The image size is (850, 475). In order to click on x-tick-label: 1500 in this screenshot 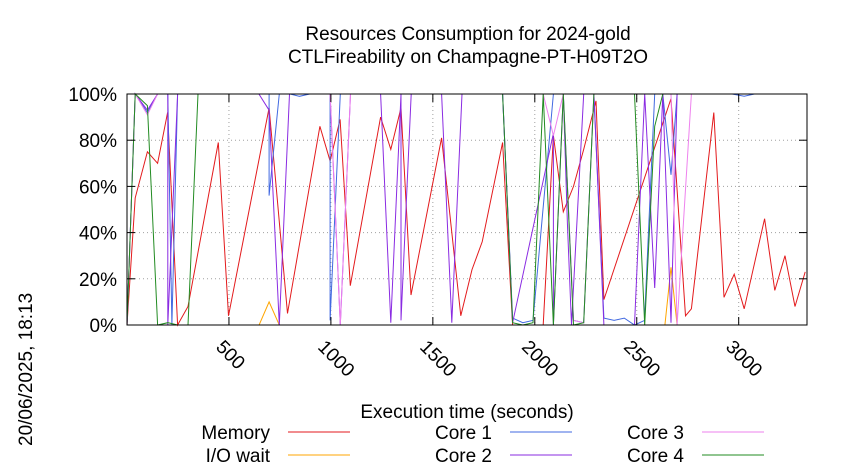, I will do `click(437, 359)`.